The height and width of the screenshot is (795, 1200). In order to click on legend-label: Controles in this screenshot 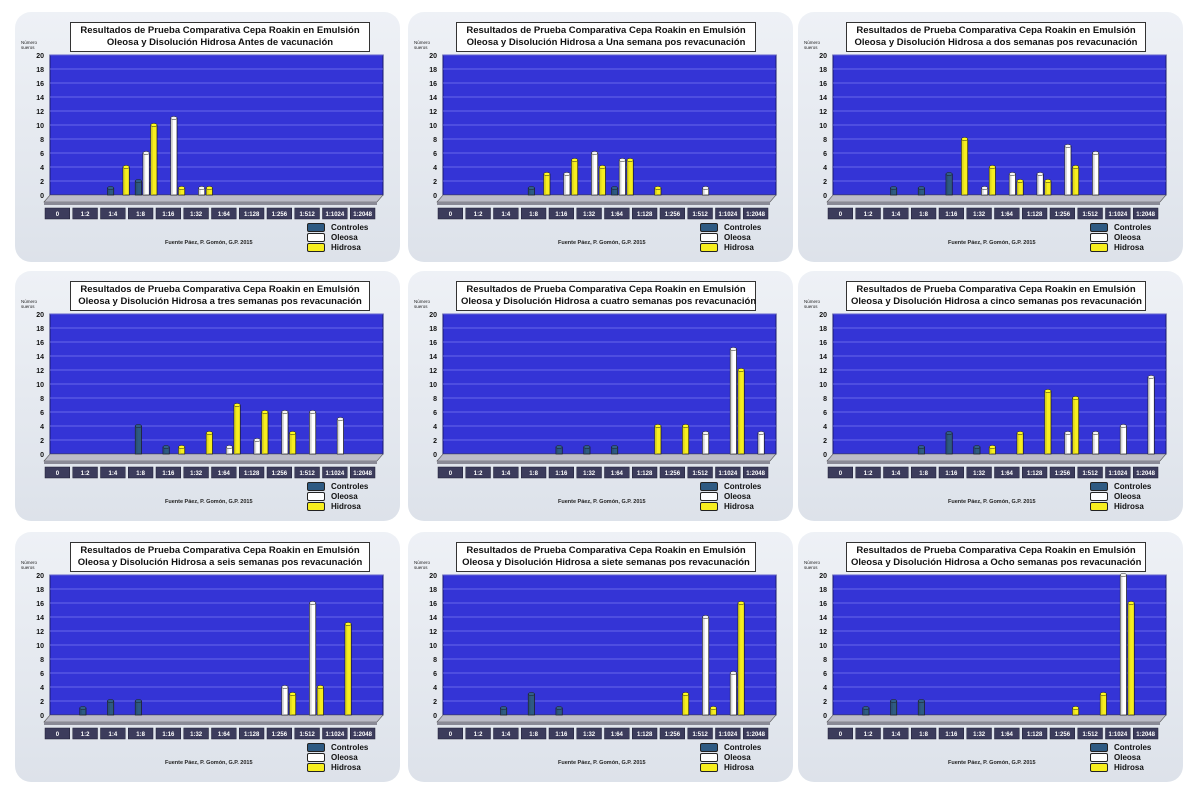, I will do `click(743, 747)`.